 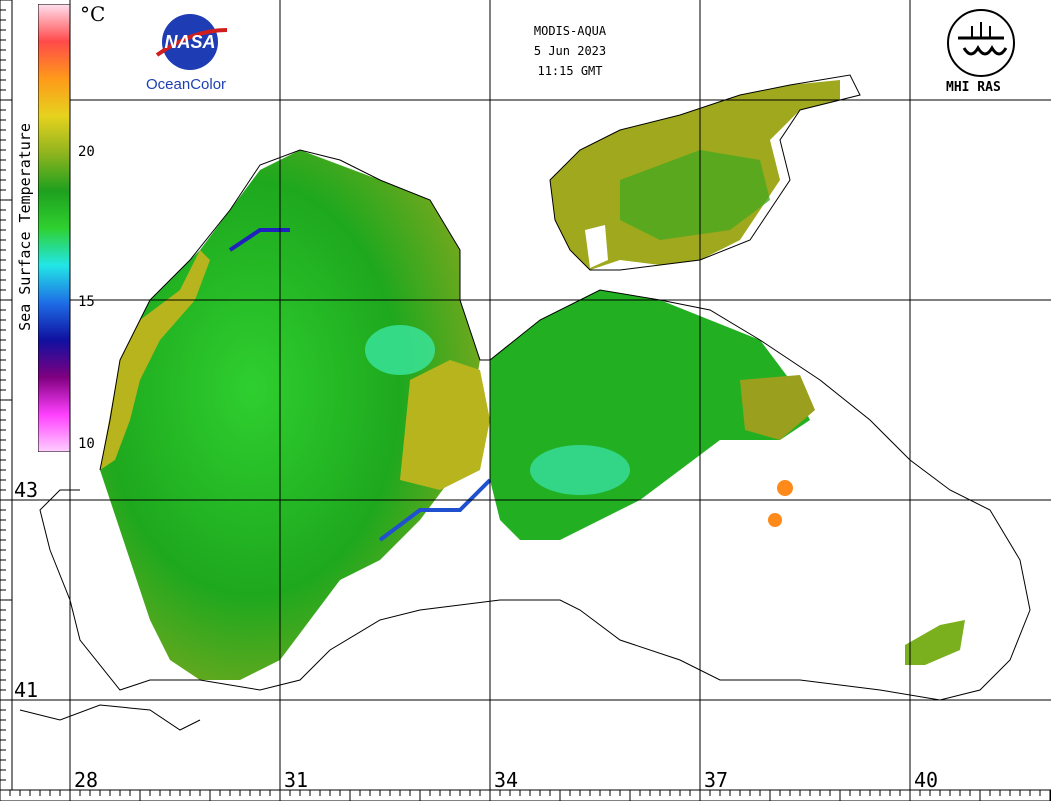 What do you see at coordinates (506, 780) in the screenshot?
I see `lon-label-34: 34` at bounding box center [506, 780].